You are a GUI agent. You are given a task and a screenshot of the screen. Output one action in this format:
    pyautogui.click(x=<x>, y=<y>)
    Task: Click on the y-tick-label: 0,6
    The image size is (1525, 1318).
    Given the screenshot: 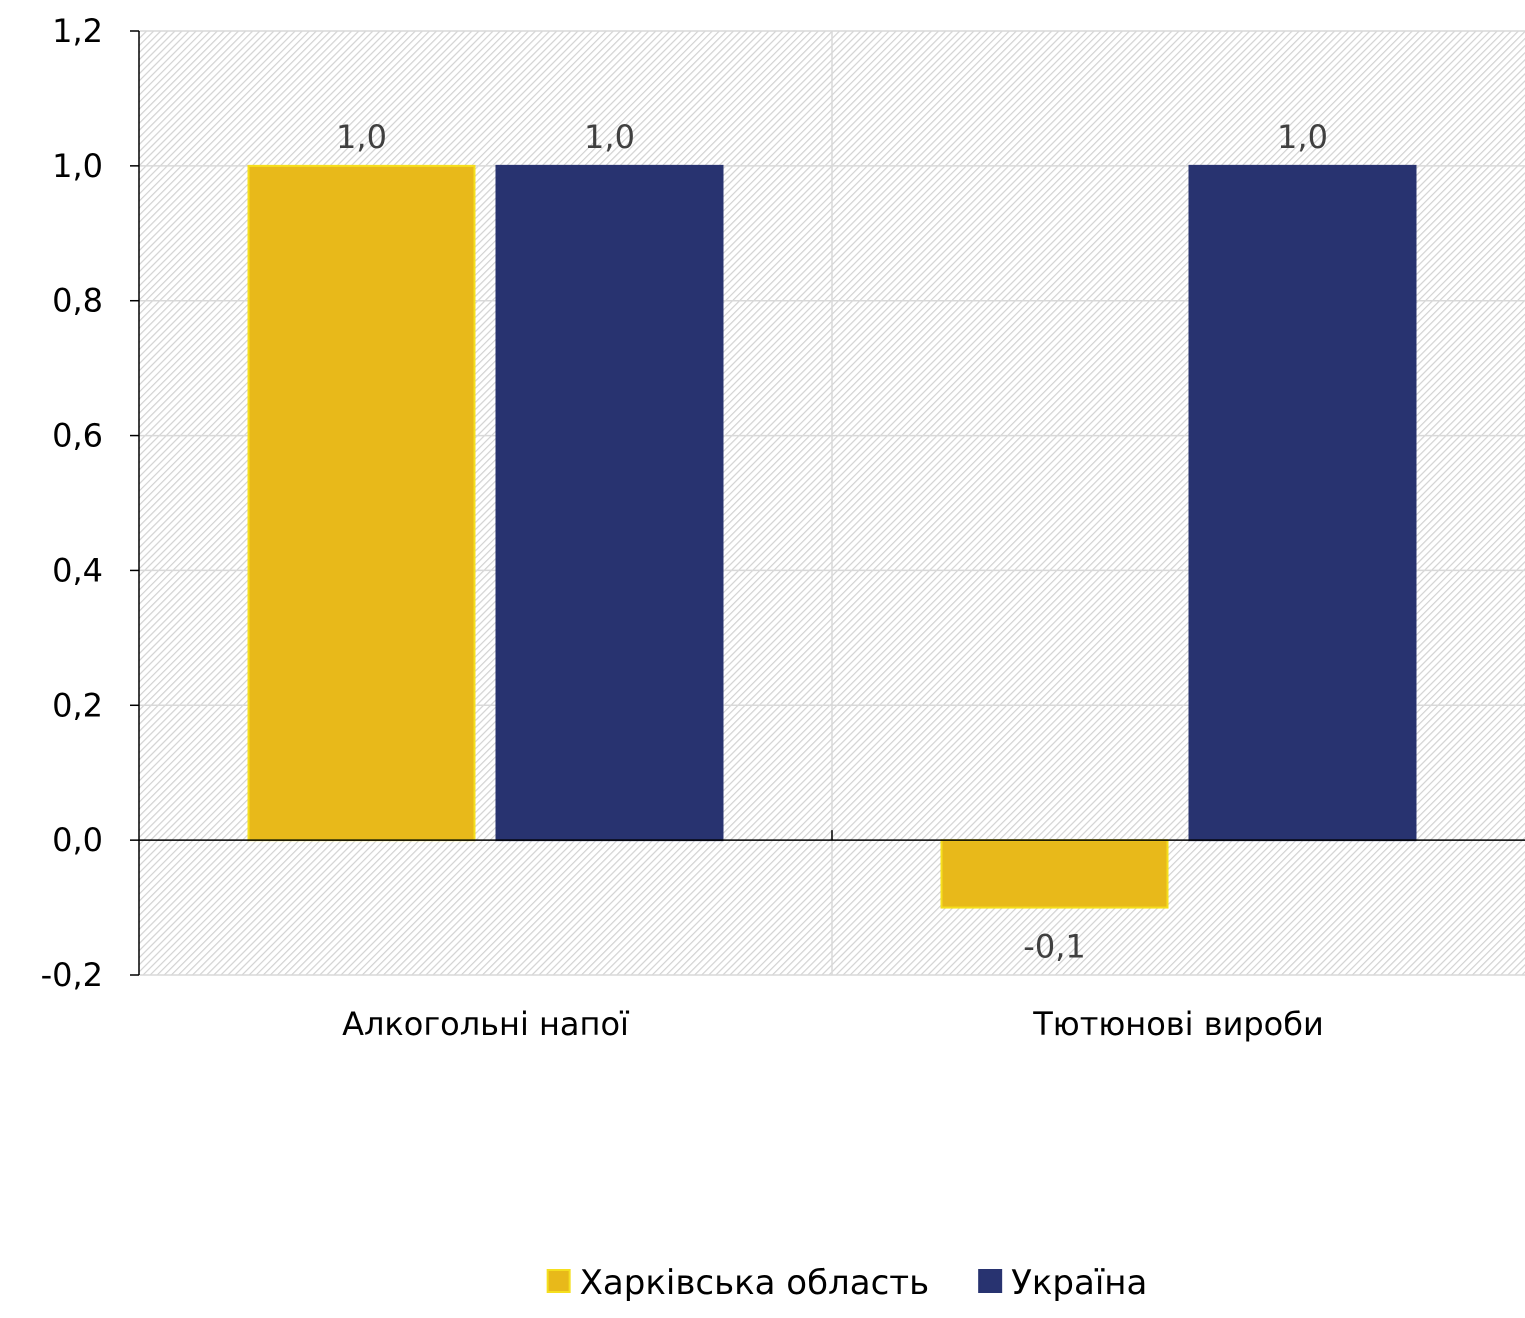 What is the action you would take?
    pyautogui.click(x=77, y=436)
    